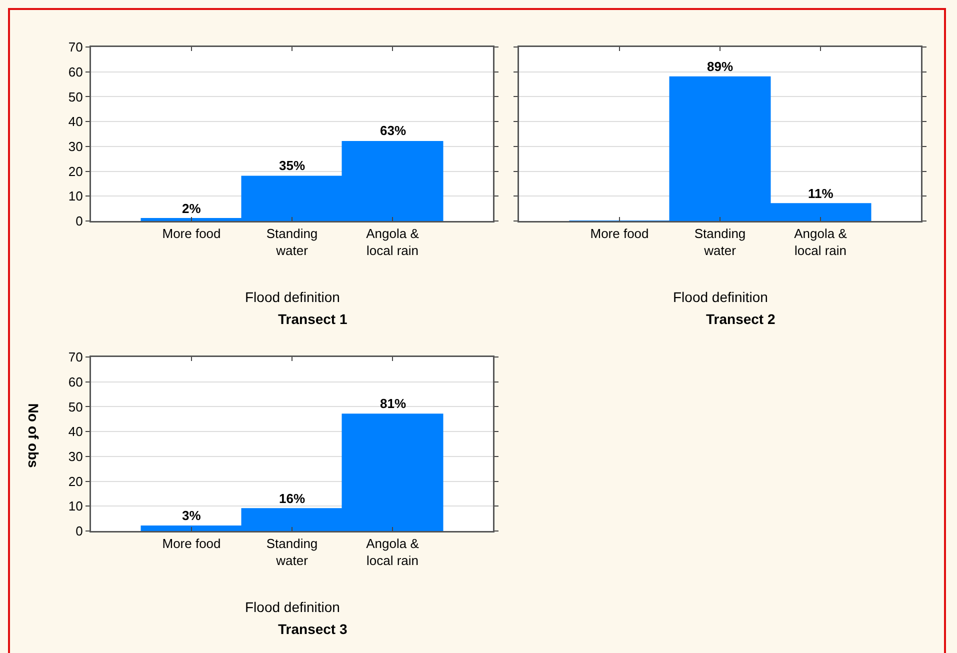  Describe the element at coordinates (821, 193) in the screenshot. I see `annotation: 11%` at that location.